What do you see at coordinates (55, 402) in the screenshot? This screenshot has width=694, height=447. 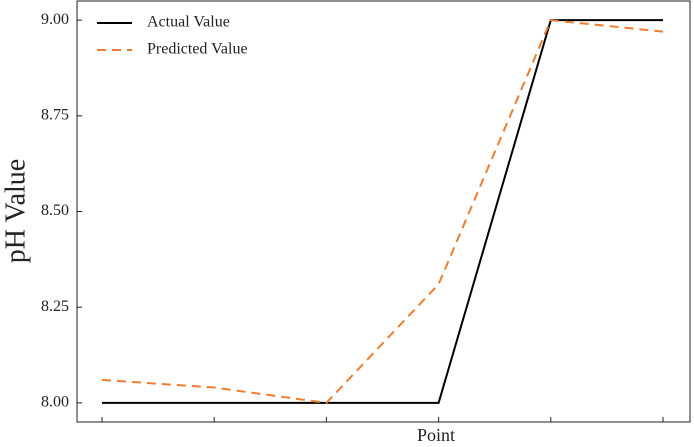 I see `y-tick-label: 8.00` at bounding box center [55, 402].